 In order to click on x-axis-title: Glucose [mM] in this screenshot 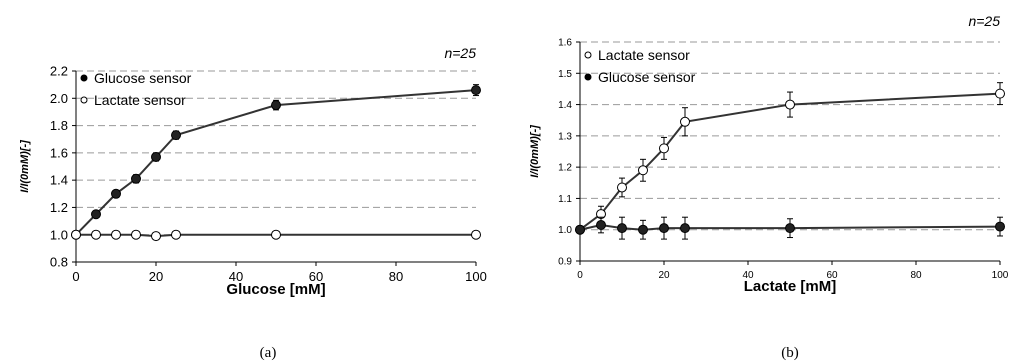, I will do `click(275, 289)`.